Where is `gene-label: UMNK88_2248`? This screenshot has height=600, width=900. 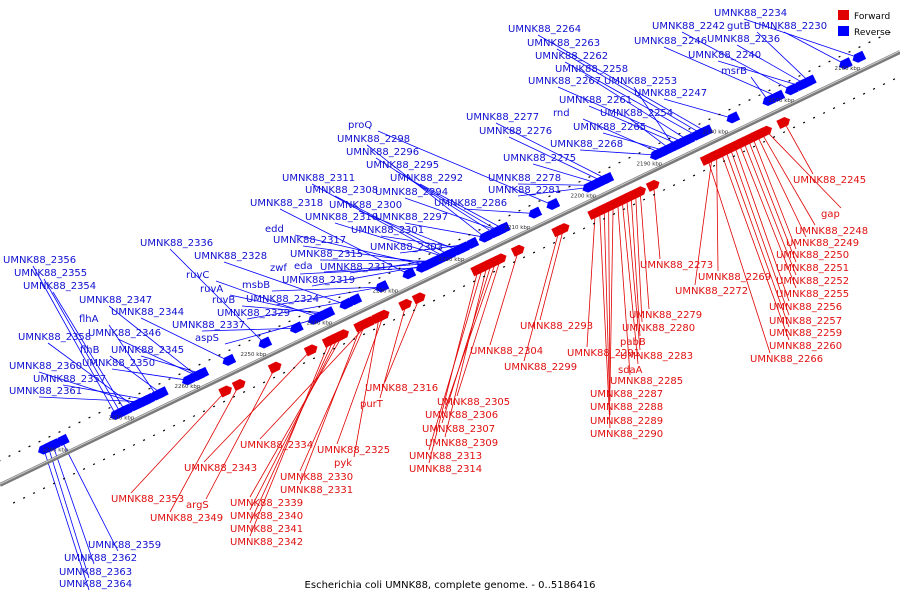 gene-label: UMNK88_2248 is located at coordinates (831, 231).